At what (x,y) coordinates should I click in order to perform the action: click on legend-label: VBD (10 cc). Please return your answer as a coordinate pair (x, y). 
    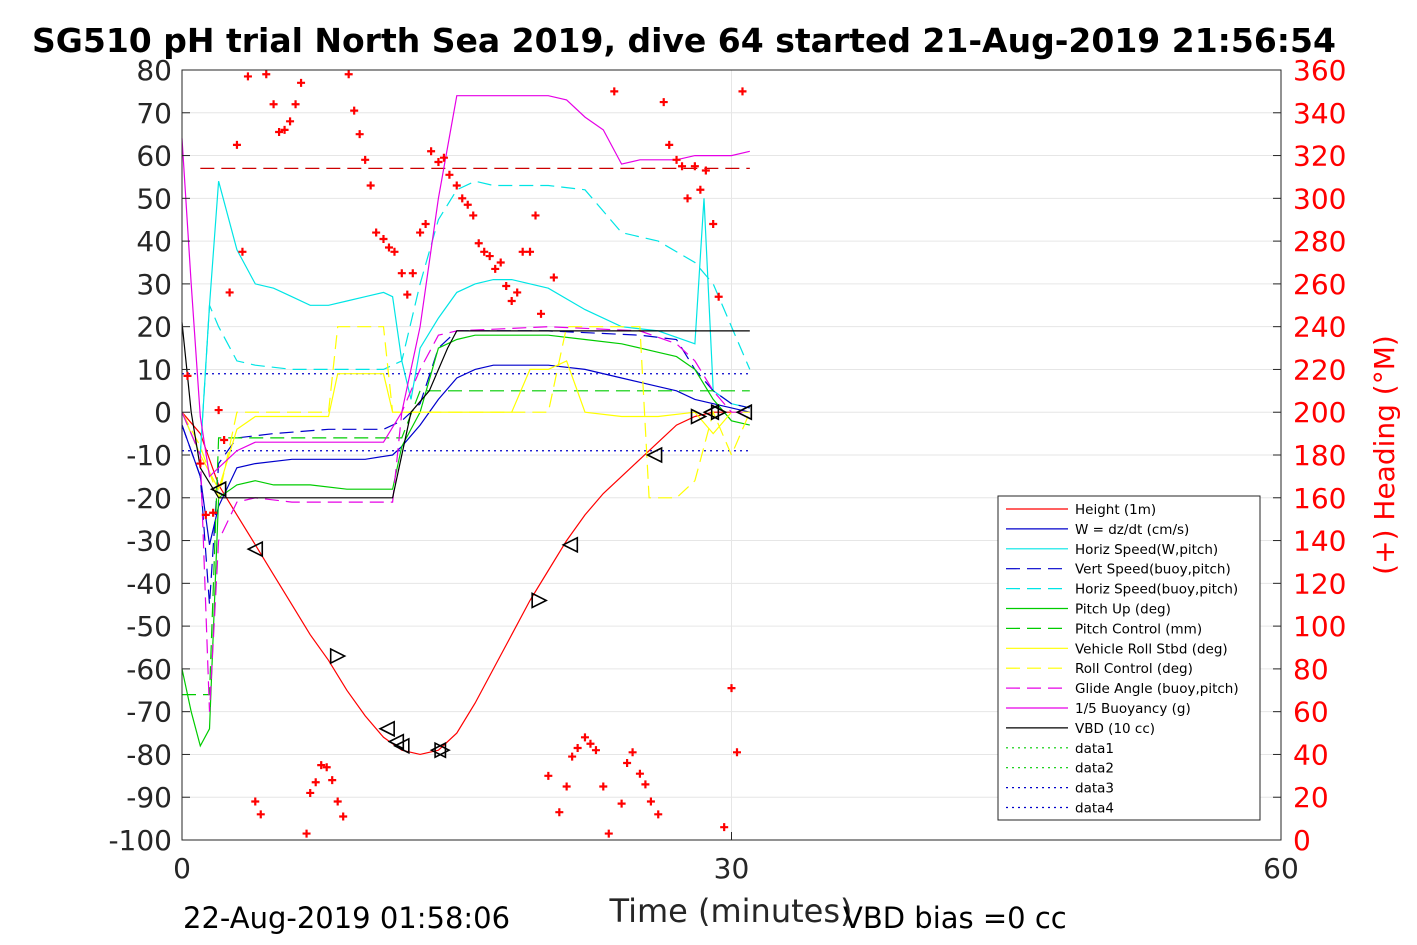
    Looking at the image, I should click on (1115, 729).